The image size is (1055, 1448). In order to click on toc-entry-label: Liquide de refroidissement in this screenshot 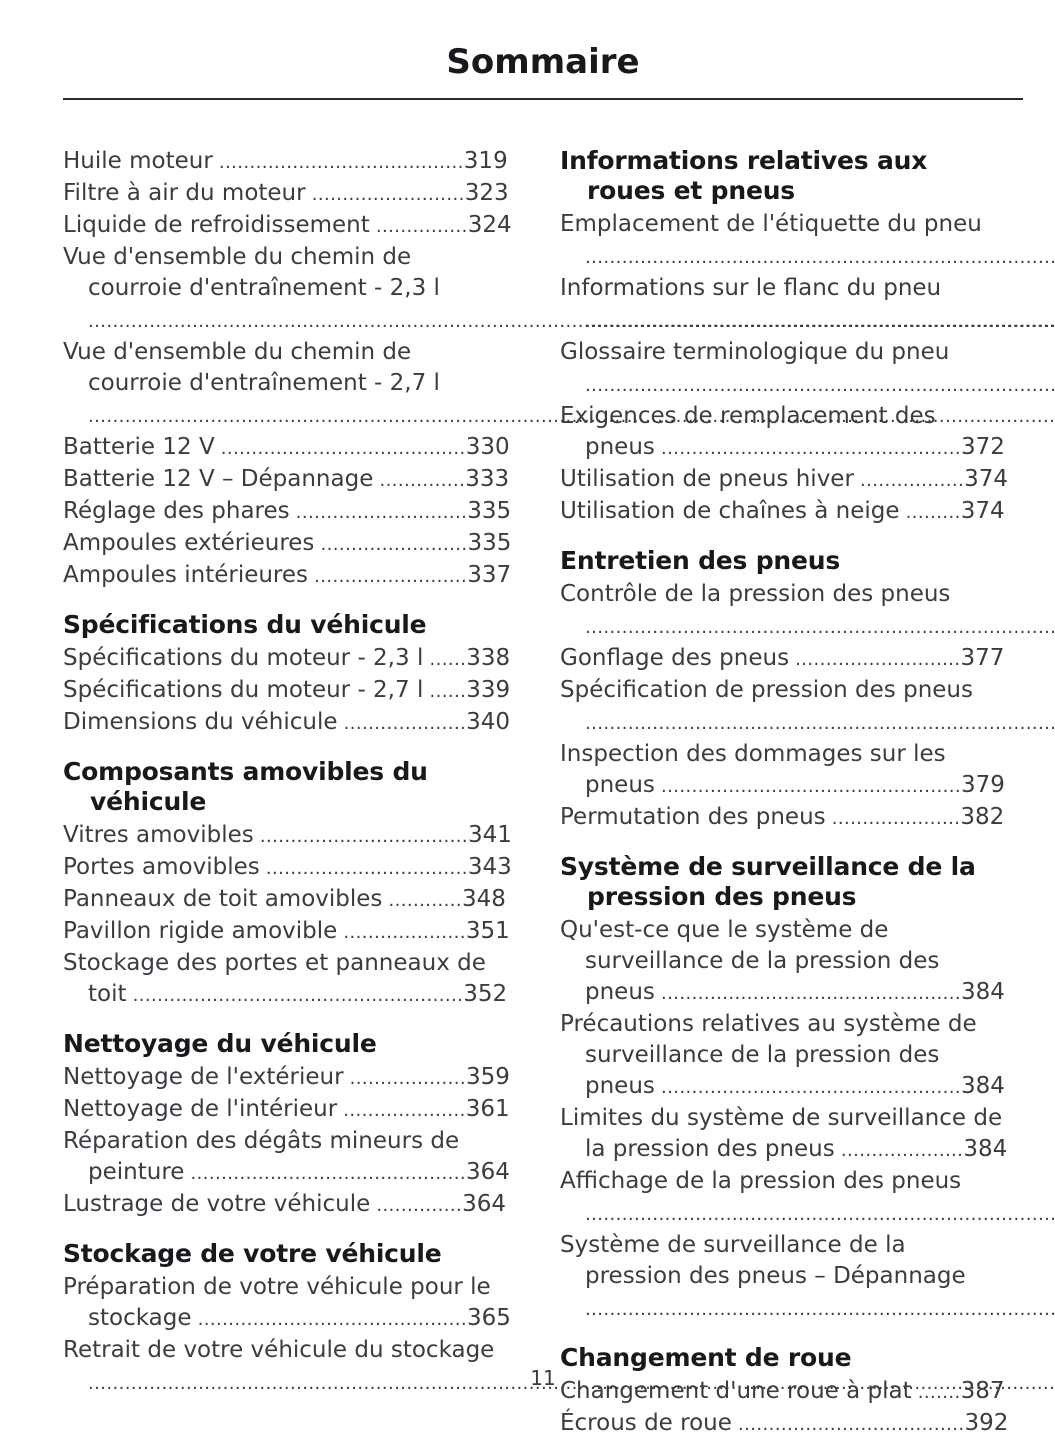, I will do `click(216, 225)`.